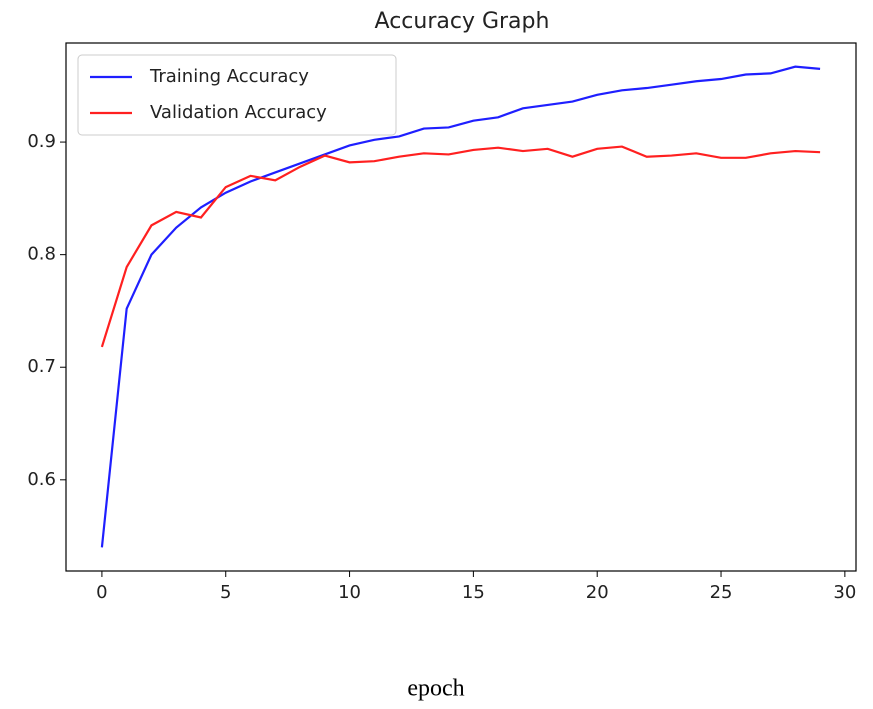  I want to click on y-tick-label: 0.6, so click(41, 479).